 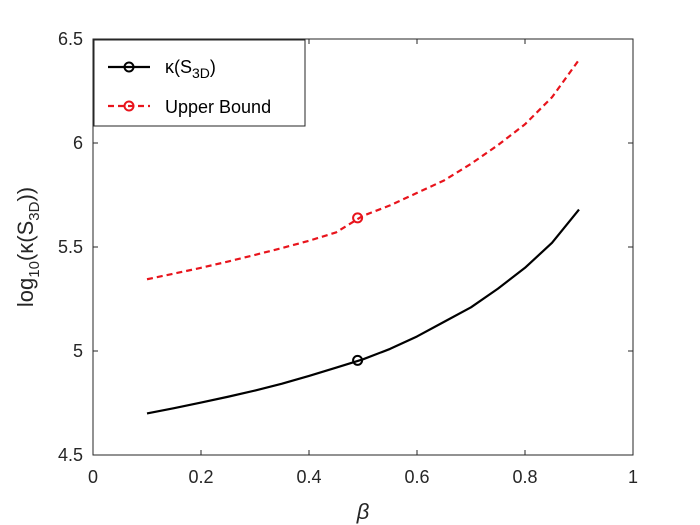 I want to click on legend-marker-kappa, so click(x=129, y=67).